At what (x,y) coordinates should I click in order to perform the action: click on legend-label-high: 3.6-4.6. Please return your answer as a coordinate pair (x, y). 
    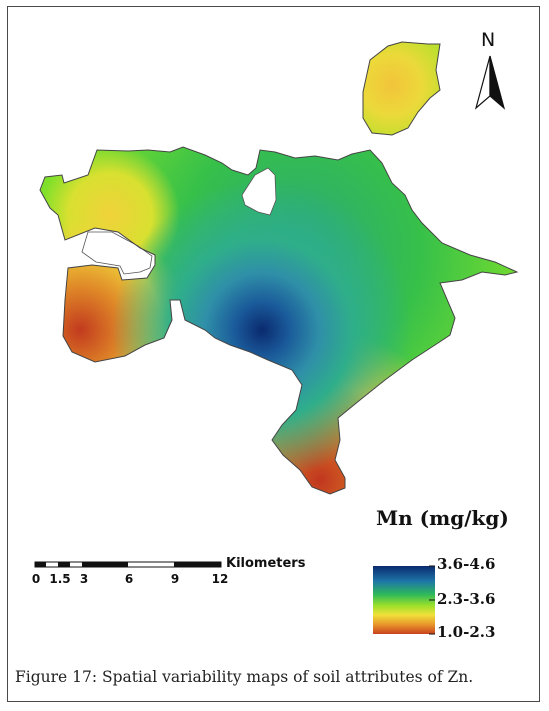
    Looking at the image, I should click on (466, 564).